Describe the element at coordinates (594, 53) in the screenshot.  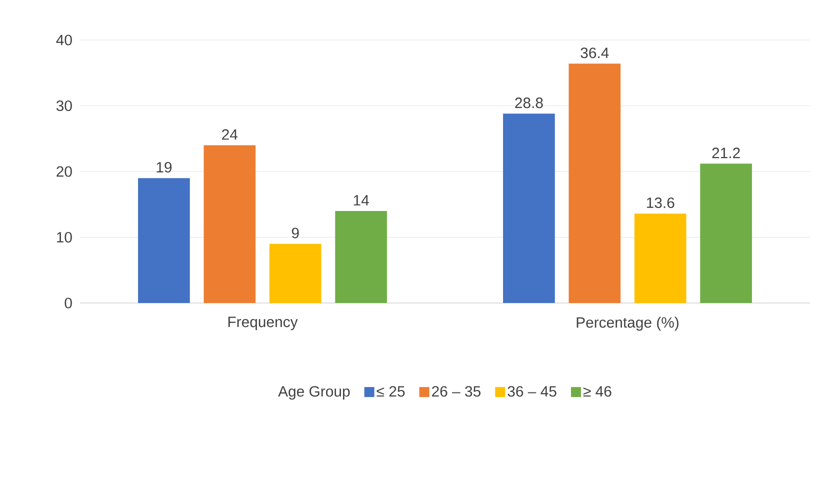
I see `data-label: 36.4` at that location.